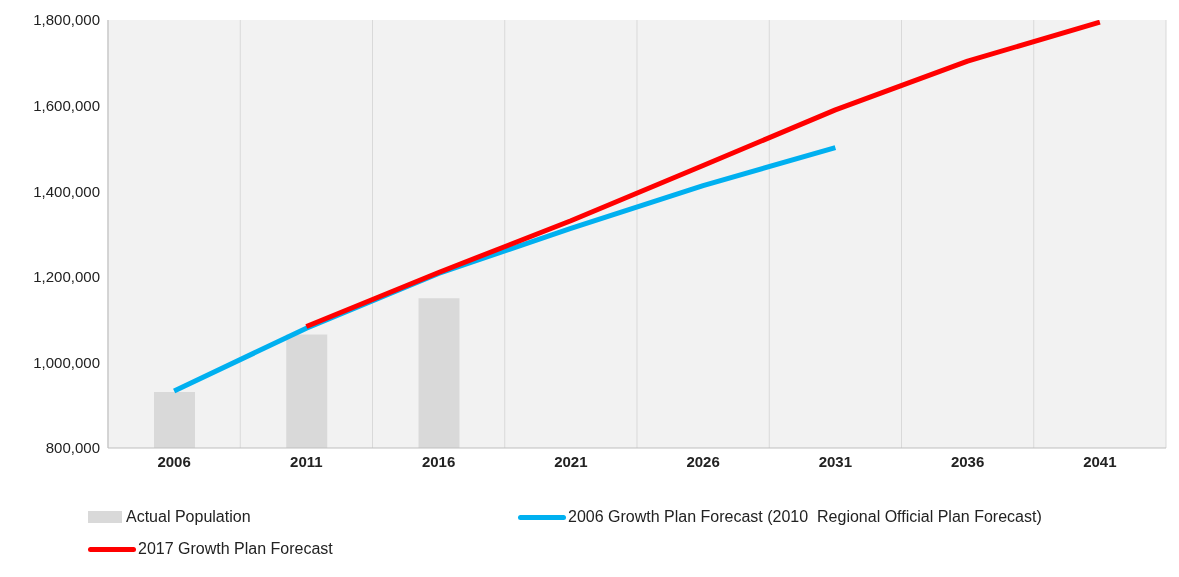  I want to click on x-tick-label: 2036, so click(967, 461).